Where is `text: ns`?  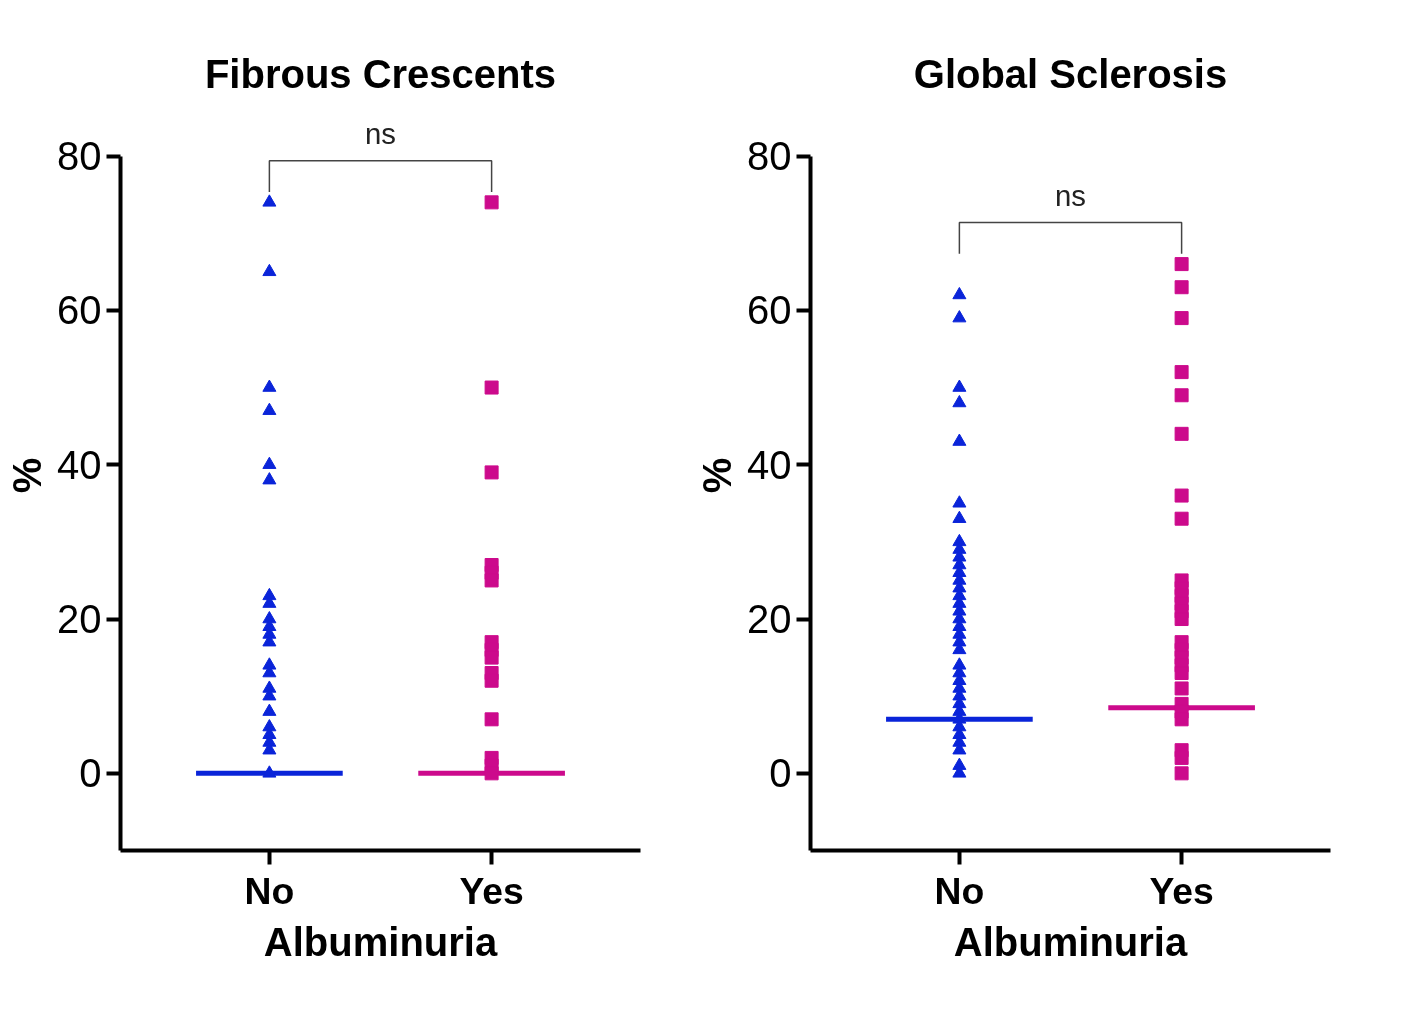 text: ns is located at coordinates (380, 134).